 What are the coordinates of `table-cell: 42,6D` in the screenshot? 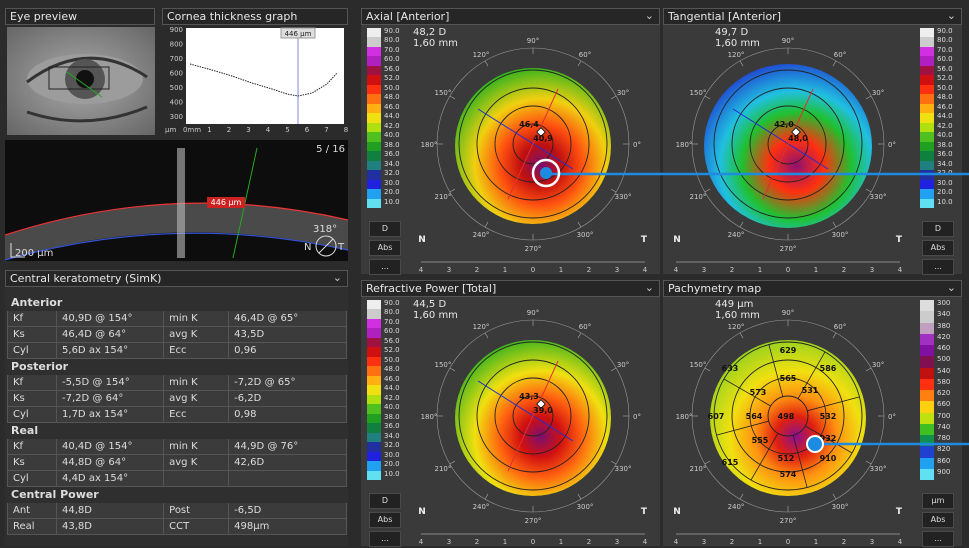 It's located at (287, 462).